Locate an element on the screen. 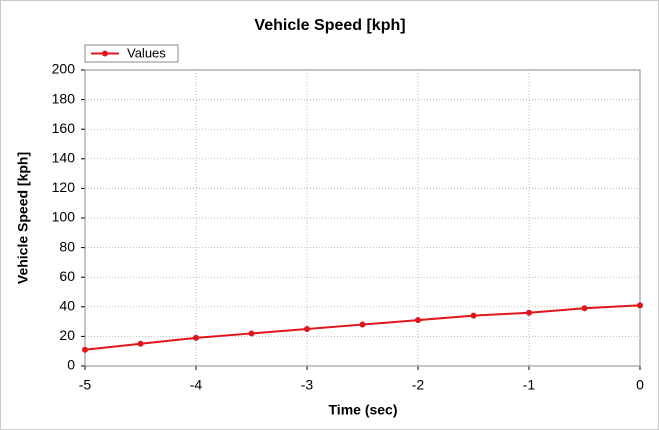  x-tick-label: 0 is located at coordinates (640, 385).